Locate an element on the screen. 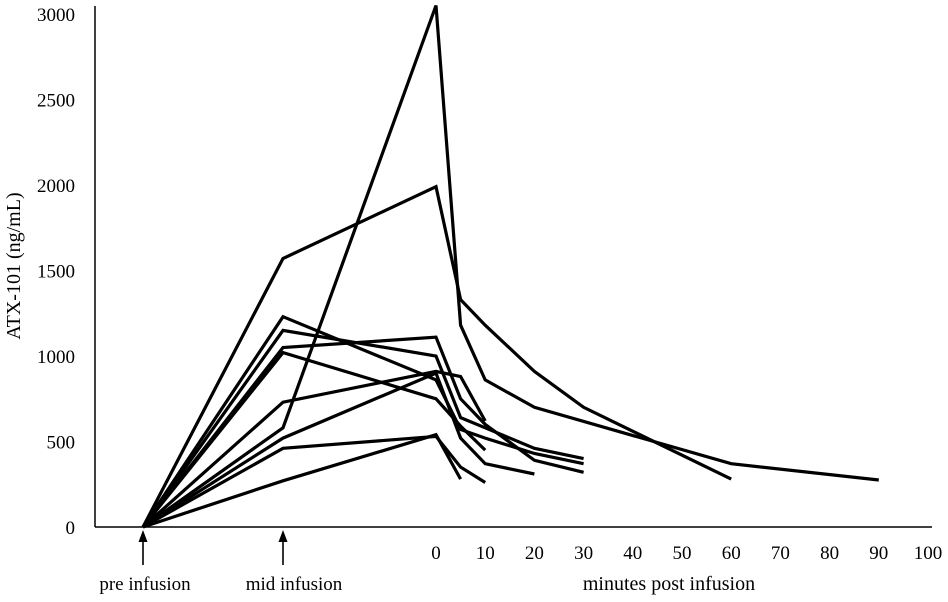 This screenshot has height=602, width=948. x-tick-label: 90 is located at coordinates (878, 553).